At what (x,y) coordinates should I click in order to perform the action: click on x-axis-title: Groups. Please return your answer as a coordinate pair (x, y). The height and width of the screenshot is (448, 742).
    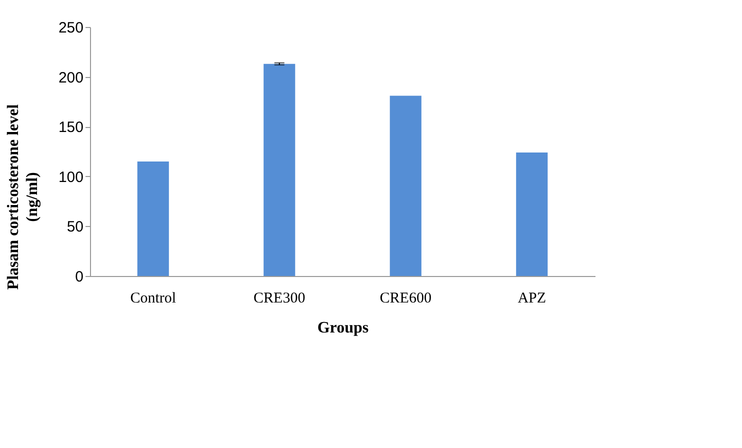
    Looking at the image, I should click on (343, 328).